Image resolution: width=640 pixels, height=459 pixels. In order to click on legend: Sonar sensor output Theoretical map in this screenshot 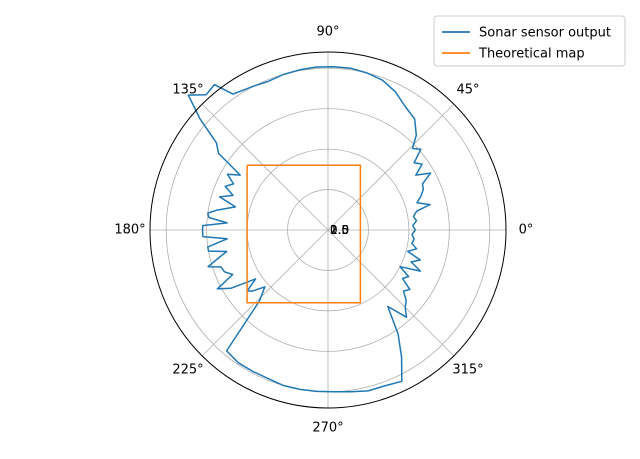, I will do `click(529, 41)`.